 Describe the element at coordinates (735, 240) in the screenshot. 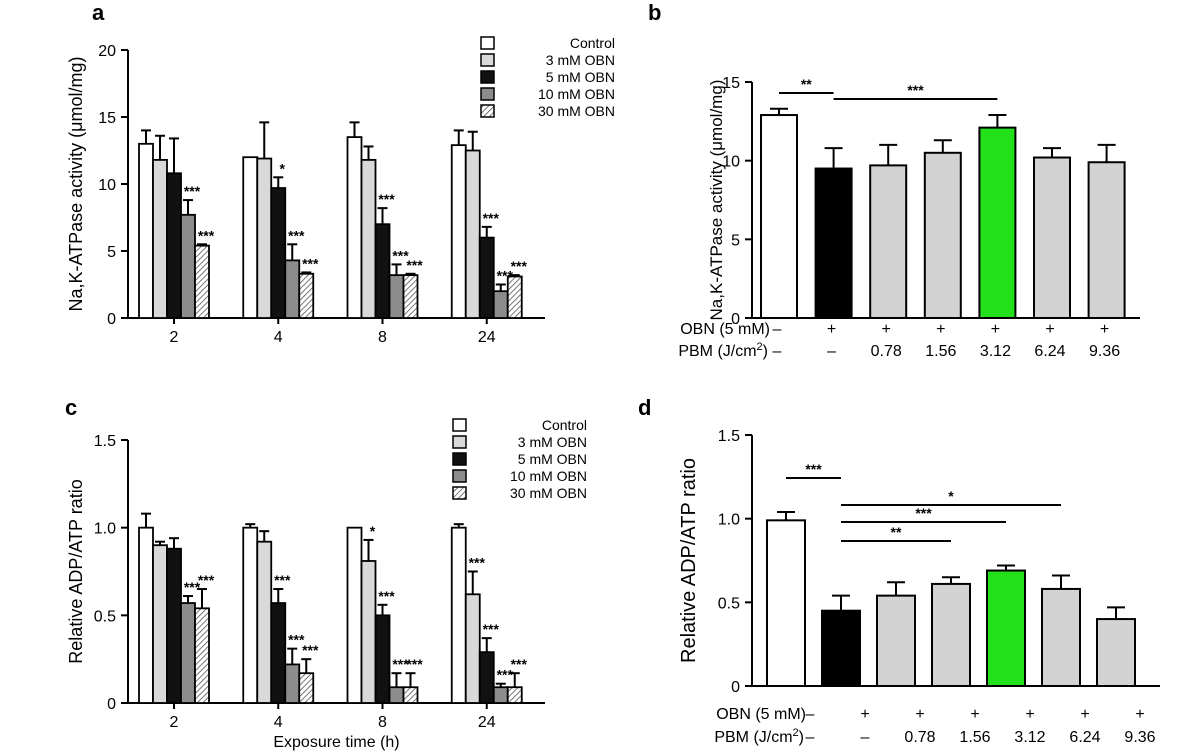

I see `y-tick-label: 5` at that location.